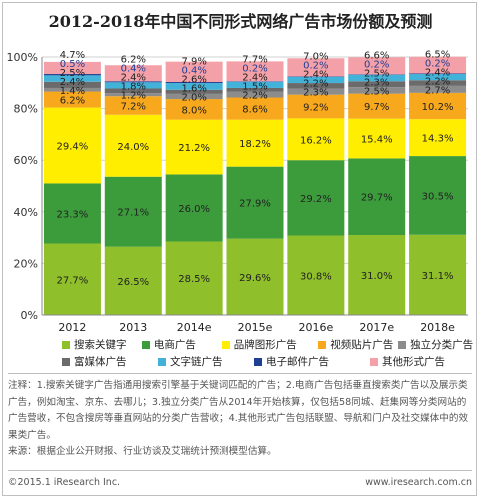 This screenshot has width=481, height=500. What do you see at coordinates (240, 21) in the screenshot?
I see `chart-title: 2012-2018年中国不同形式网络广告市场份额及预测` at bounding box center [240, 21].